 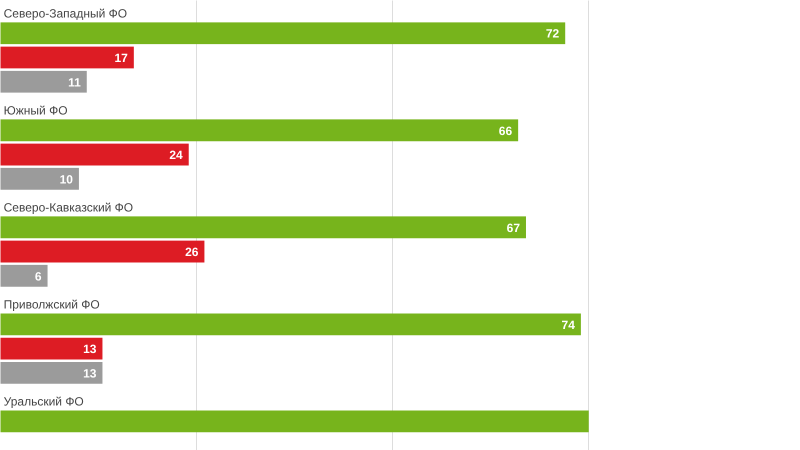 What do you see at coordinates (121, 58) in the screenshot?
I see `data-label: 17` at bounding box center [121, 58].